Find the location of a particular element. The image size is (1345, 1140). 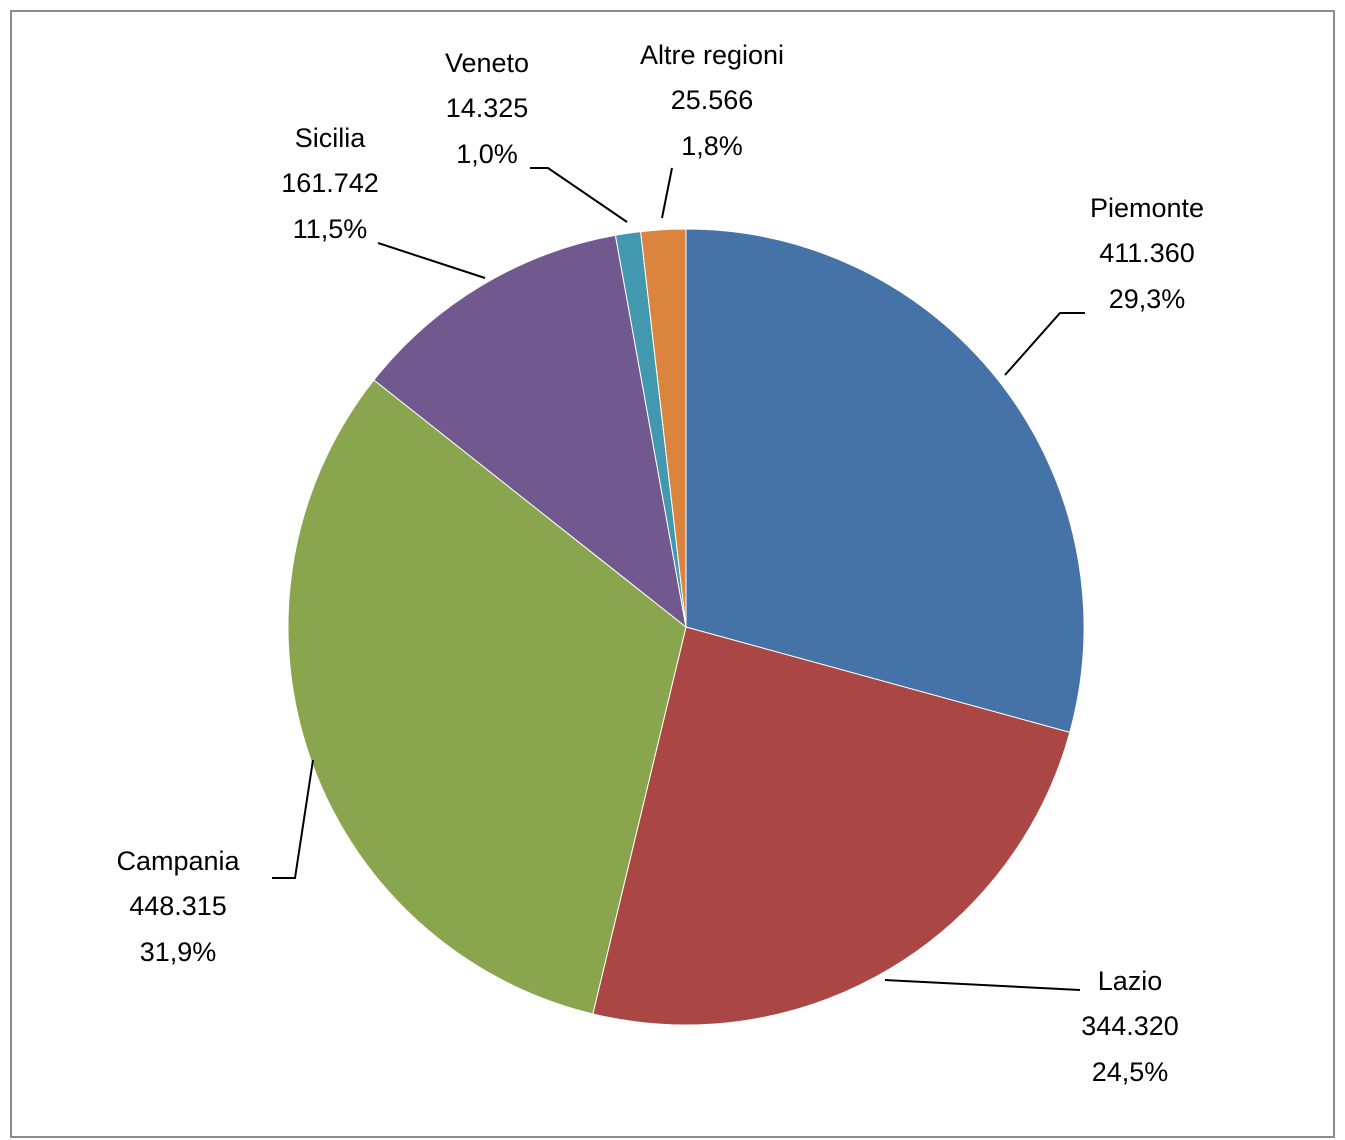

slice-value: 411.360 is located at coordinates (1147, 253).